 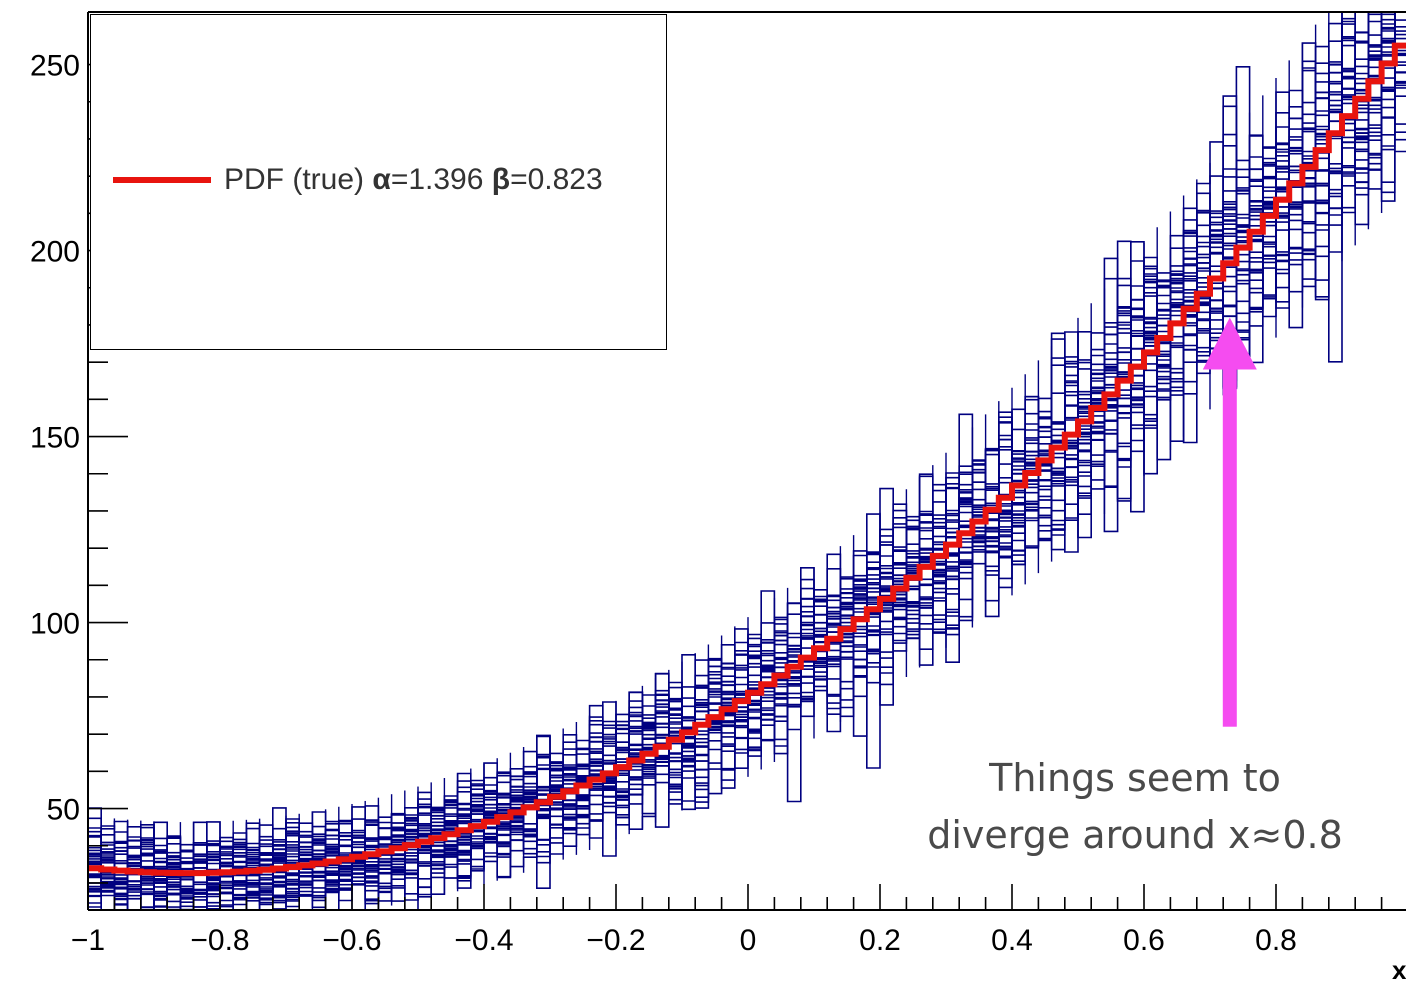 I want to click on annotation-arrow, so click(x=1229, y=522).